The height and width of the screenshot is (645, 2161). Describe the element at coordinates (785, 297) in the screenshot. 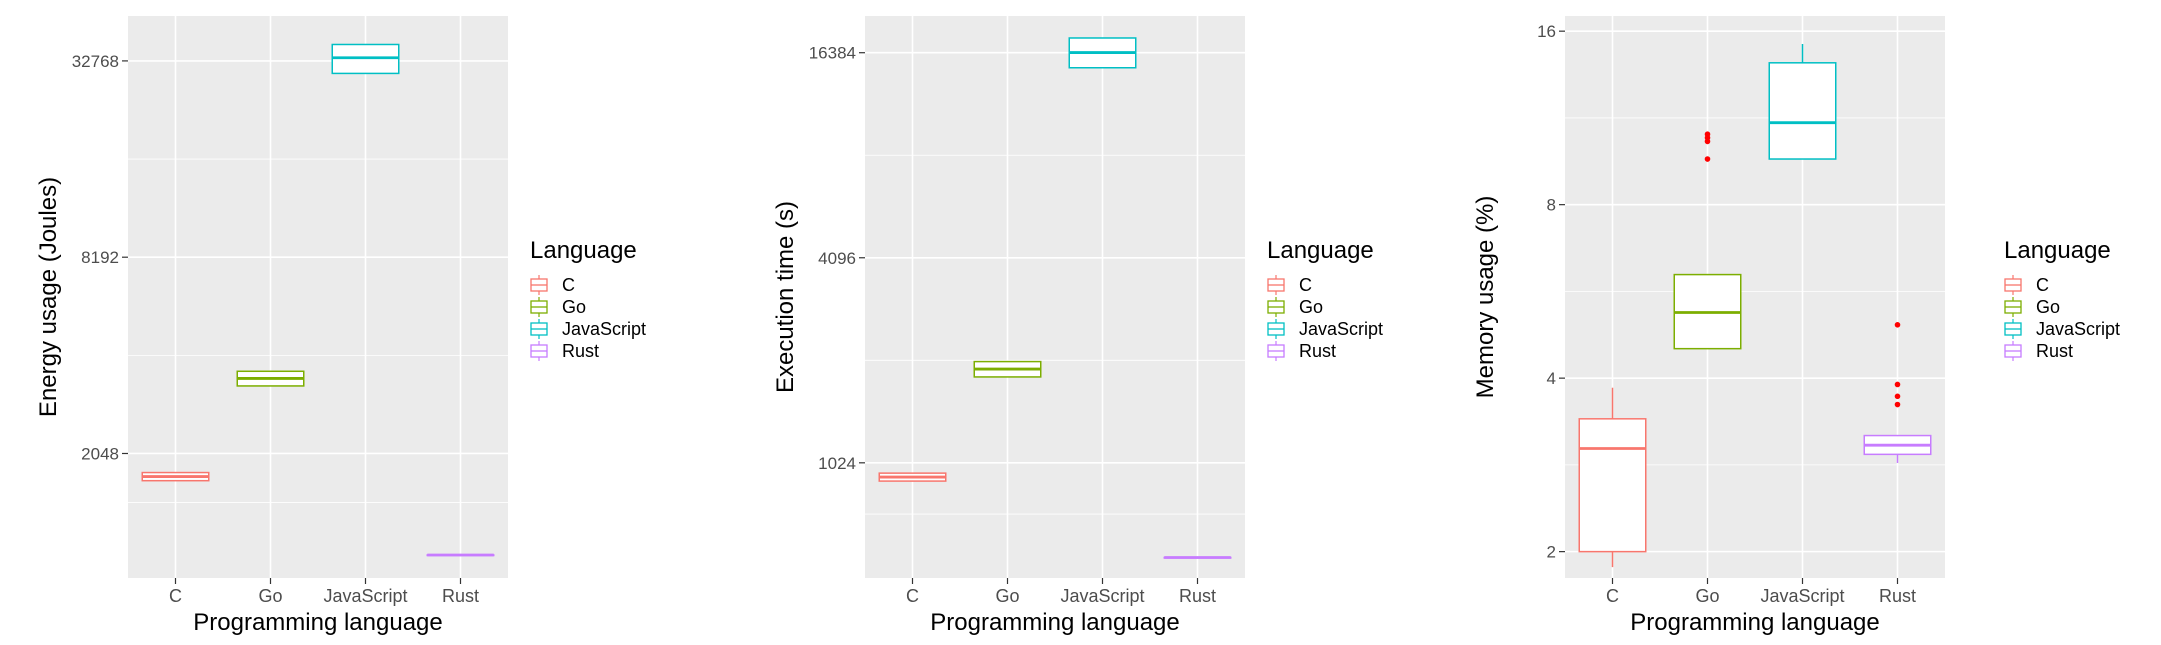

I see `y-axis-title: Execution time (s)` at that location.